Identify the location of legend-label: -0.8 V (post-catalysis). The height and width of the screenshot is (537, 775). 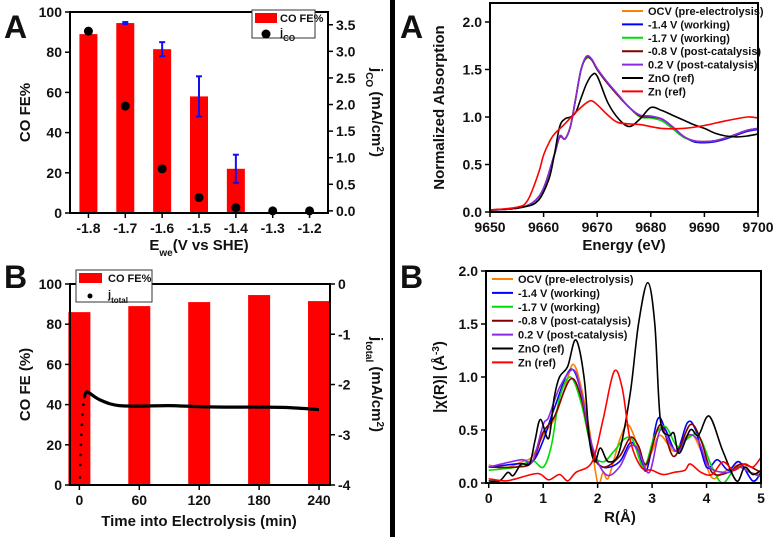
(704, 52).